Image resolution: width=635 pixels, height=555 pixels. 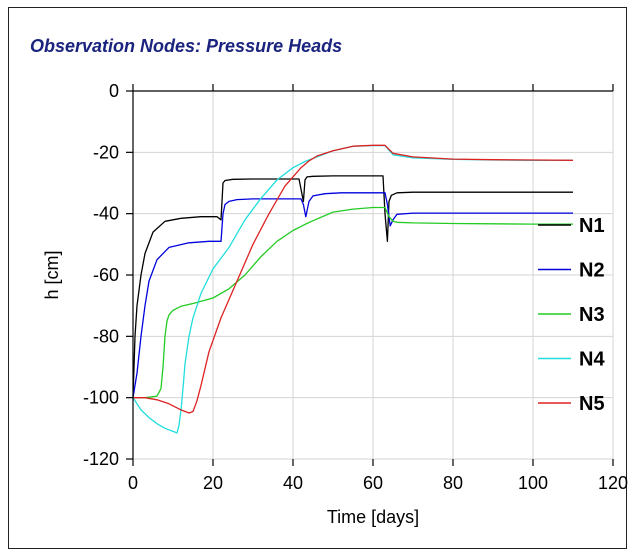 What do you see at coordinates (114, 91) in the screenshot?
I see `y-tick-label: 0` at bounding box center [114, 91].